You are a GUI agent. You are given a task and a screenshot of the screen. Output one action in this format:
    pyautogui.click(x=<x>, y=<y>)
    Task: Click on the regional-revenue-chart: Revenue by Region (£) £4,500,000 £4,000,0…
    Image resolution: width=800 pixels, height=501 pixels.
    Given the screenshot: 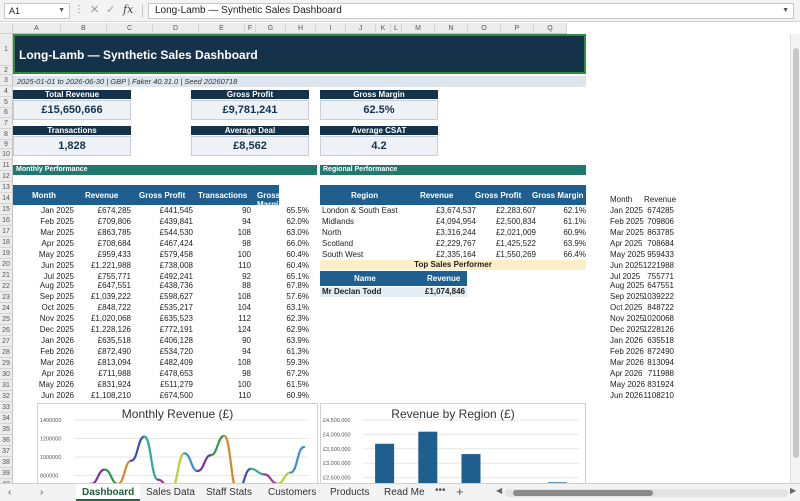 What is the action you would take?
    pyautogui.click(x=453, y=443)
    